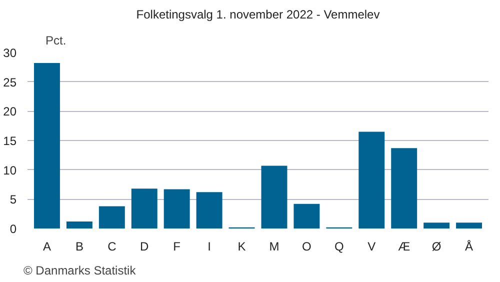 The height and width of the screenshot is (282, 500). I want to click on x-tick-label: Æ, so click(404, 247).